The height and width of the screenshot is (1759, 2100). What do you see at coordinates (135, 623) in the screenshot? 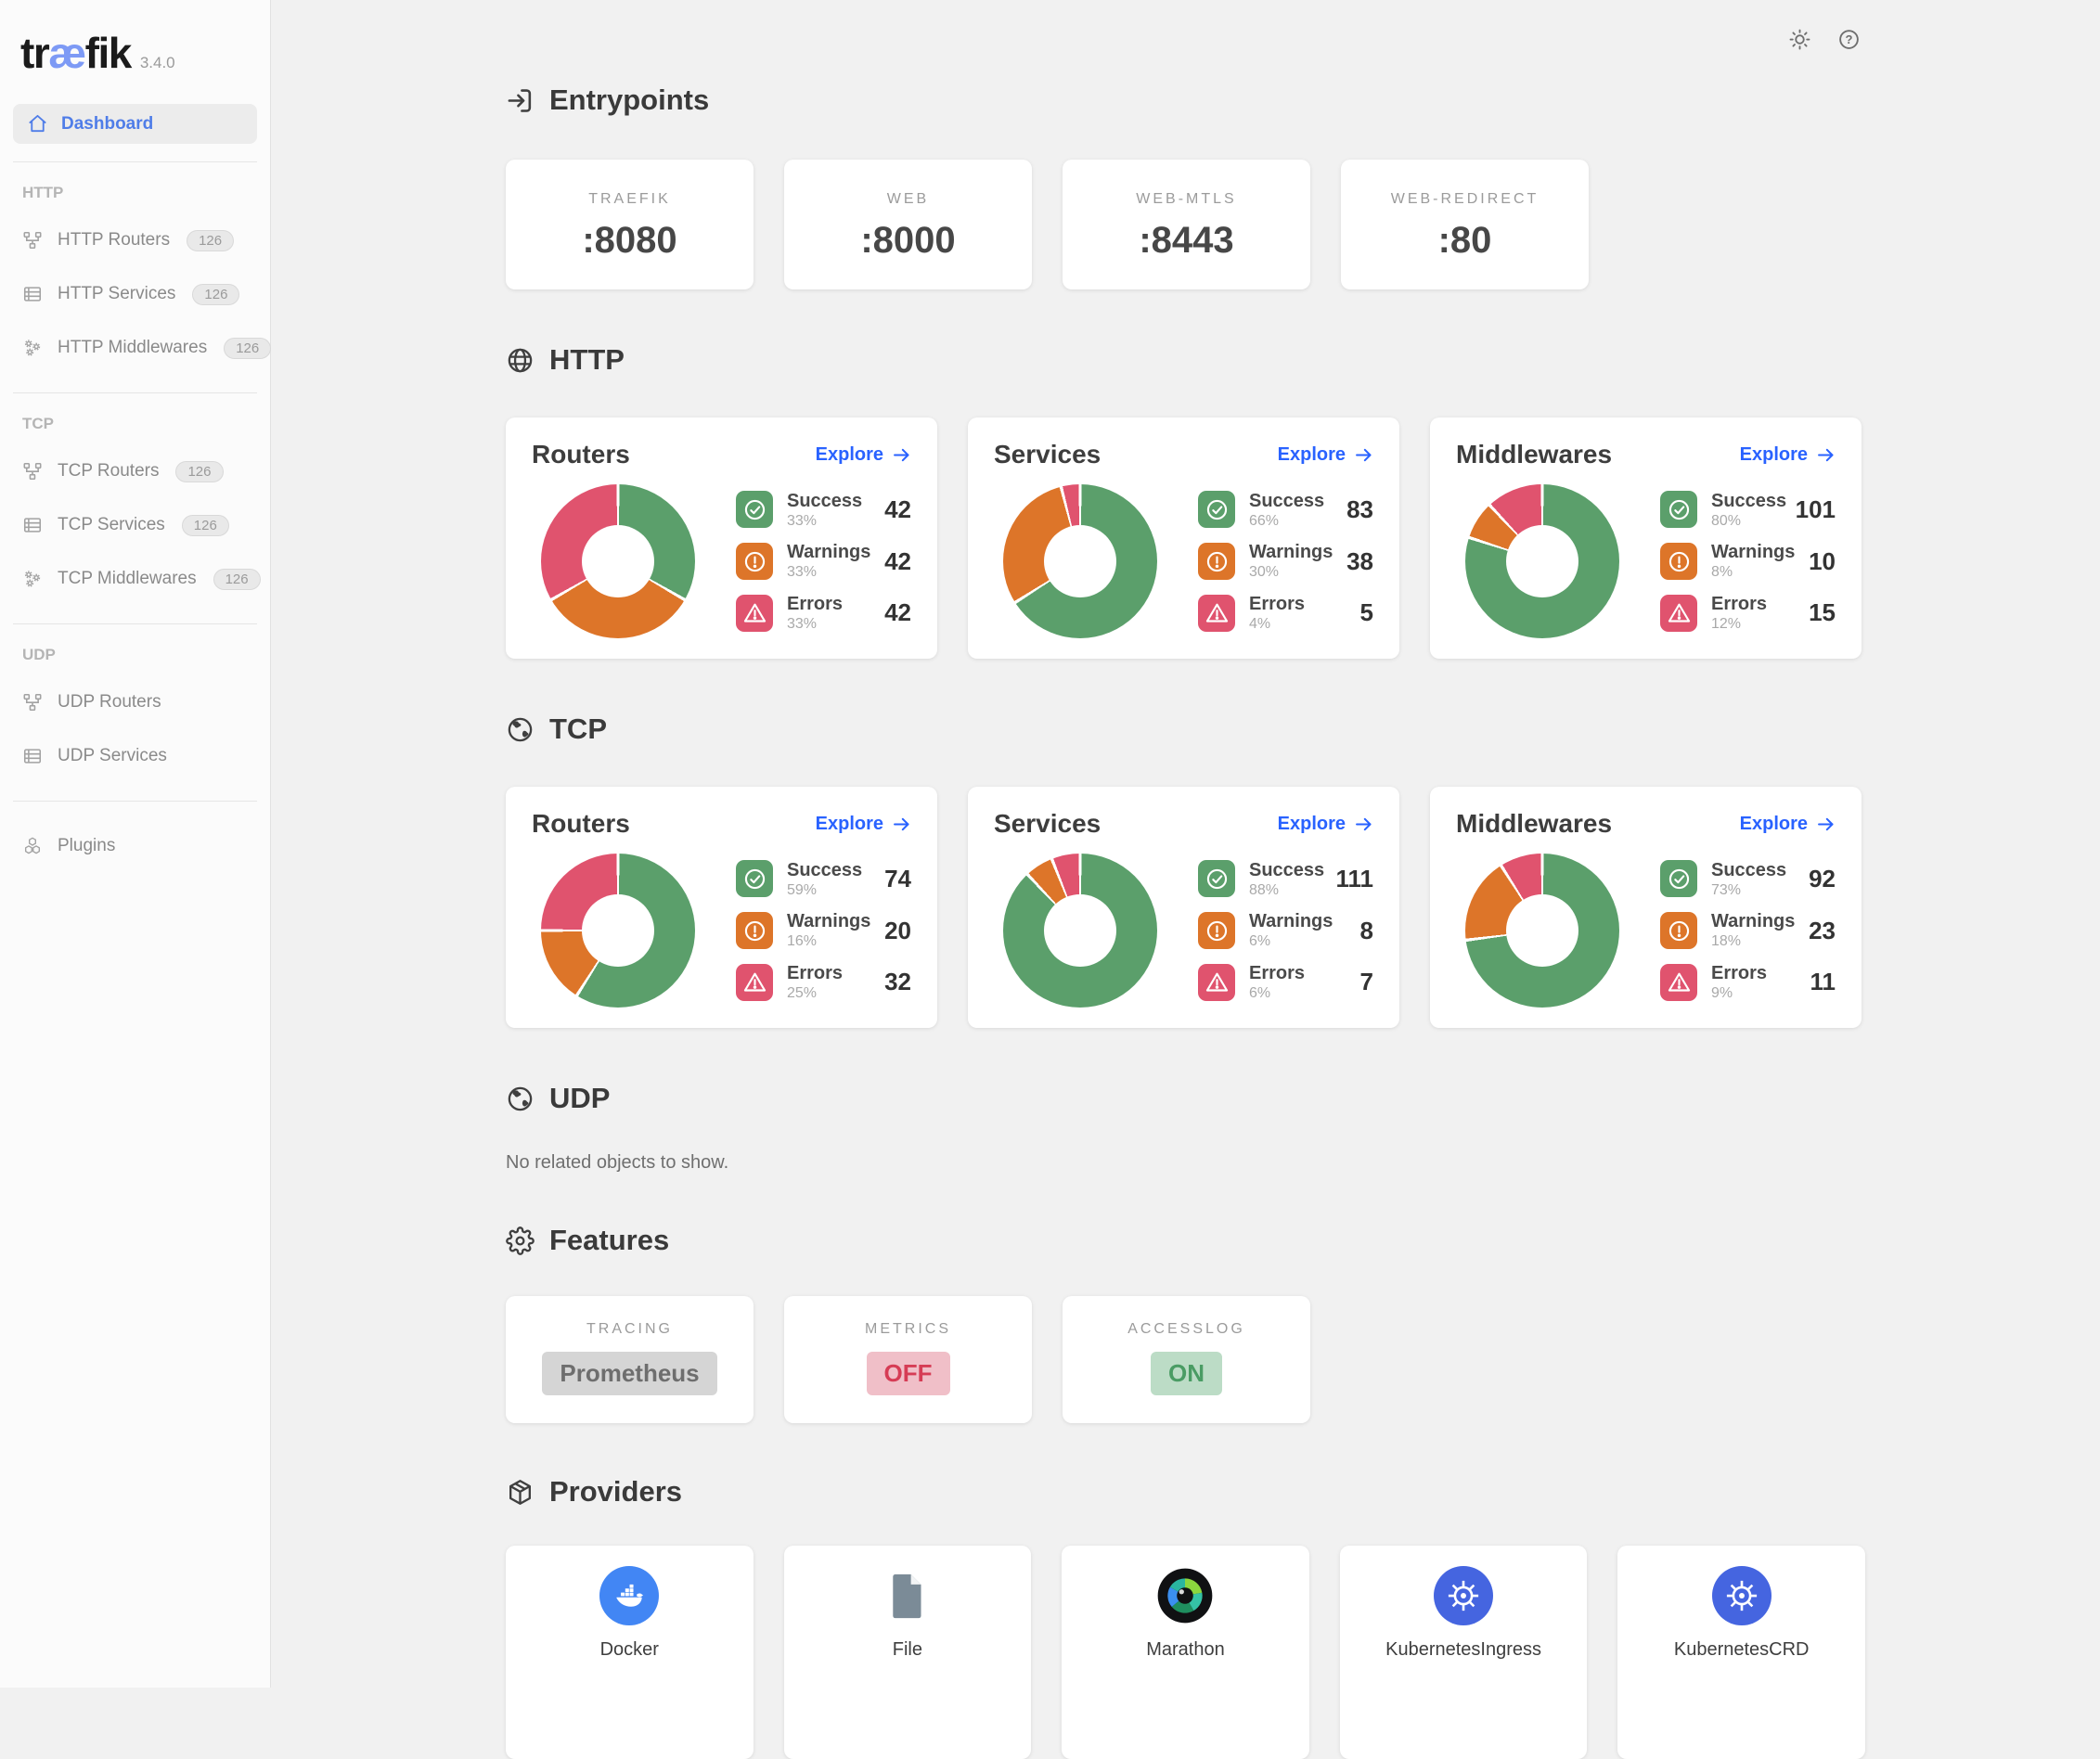
I see `divider` at bounding box center [135, 623].